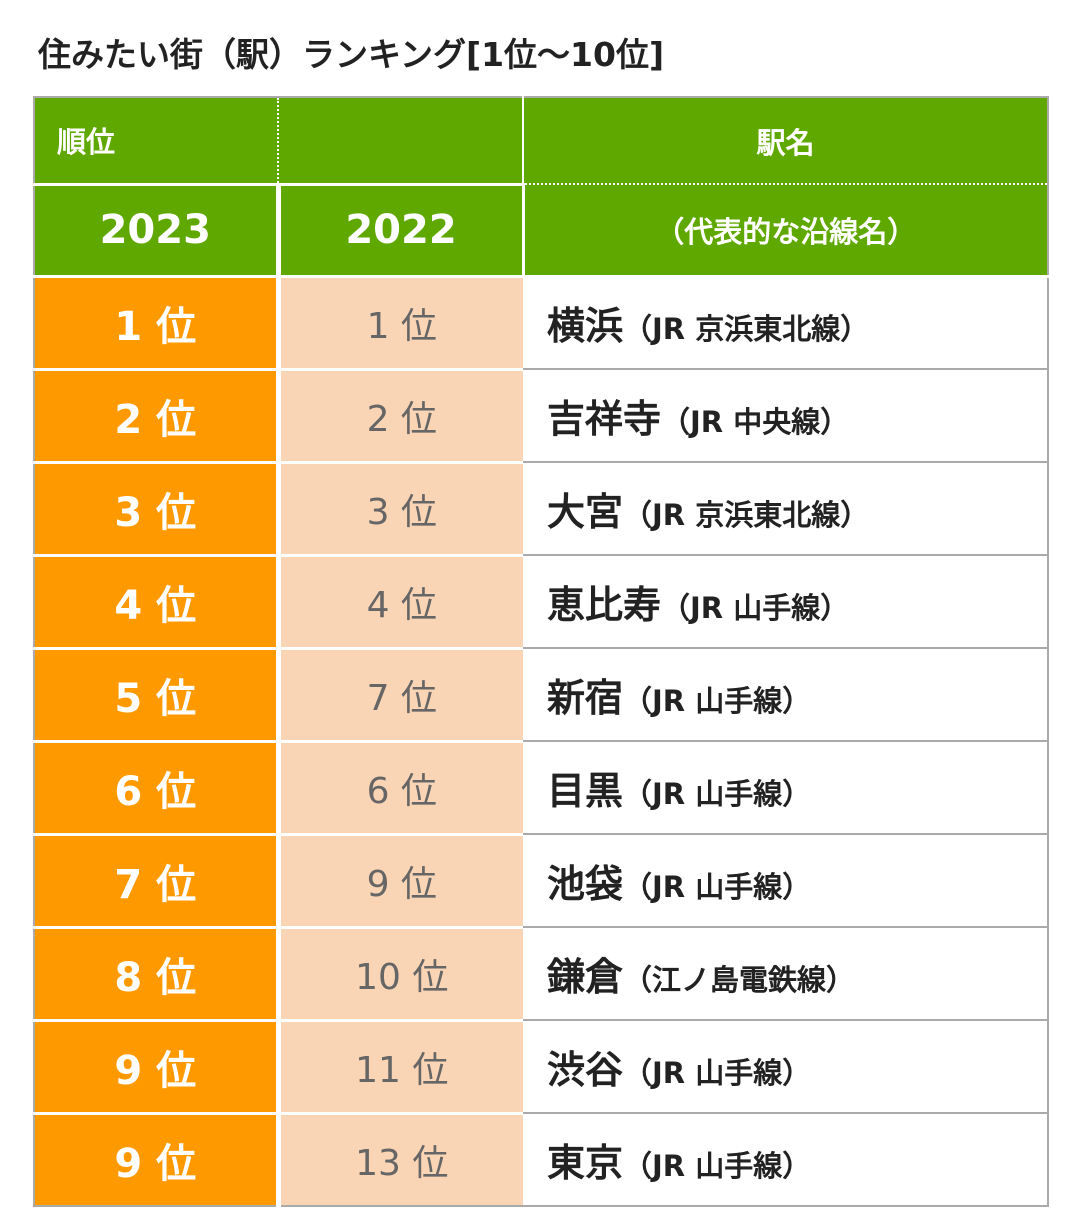 This screenshot has width=1079, height=1232. I want to click on station: 東京, so click(585, 1163).